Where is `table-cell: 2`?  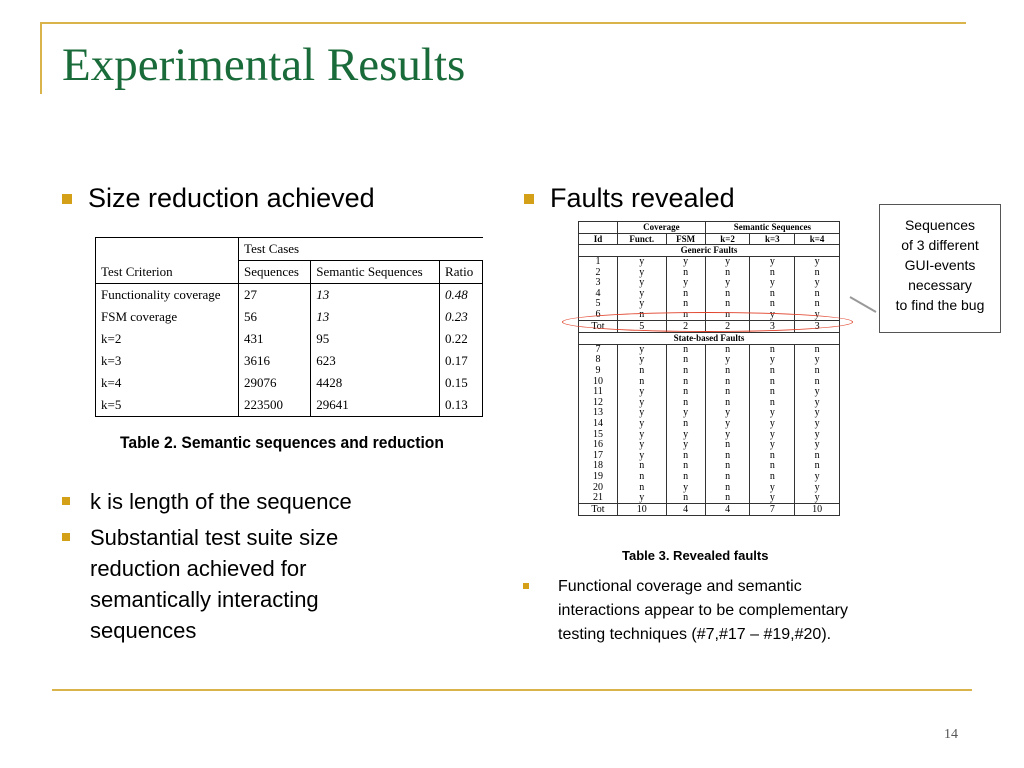
table-cell: 2 is located at coordinates (598, 272).